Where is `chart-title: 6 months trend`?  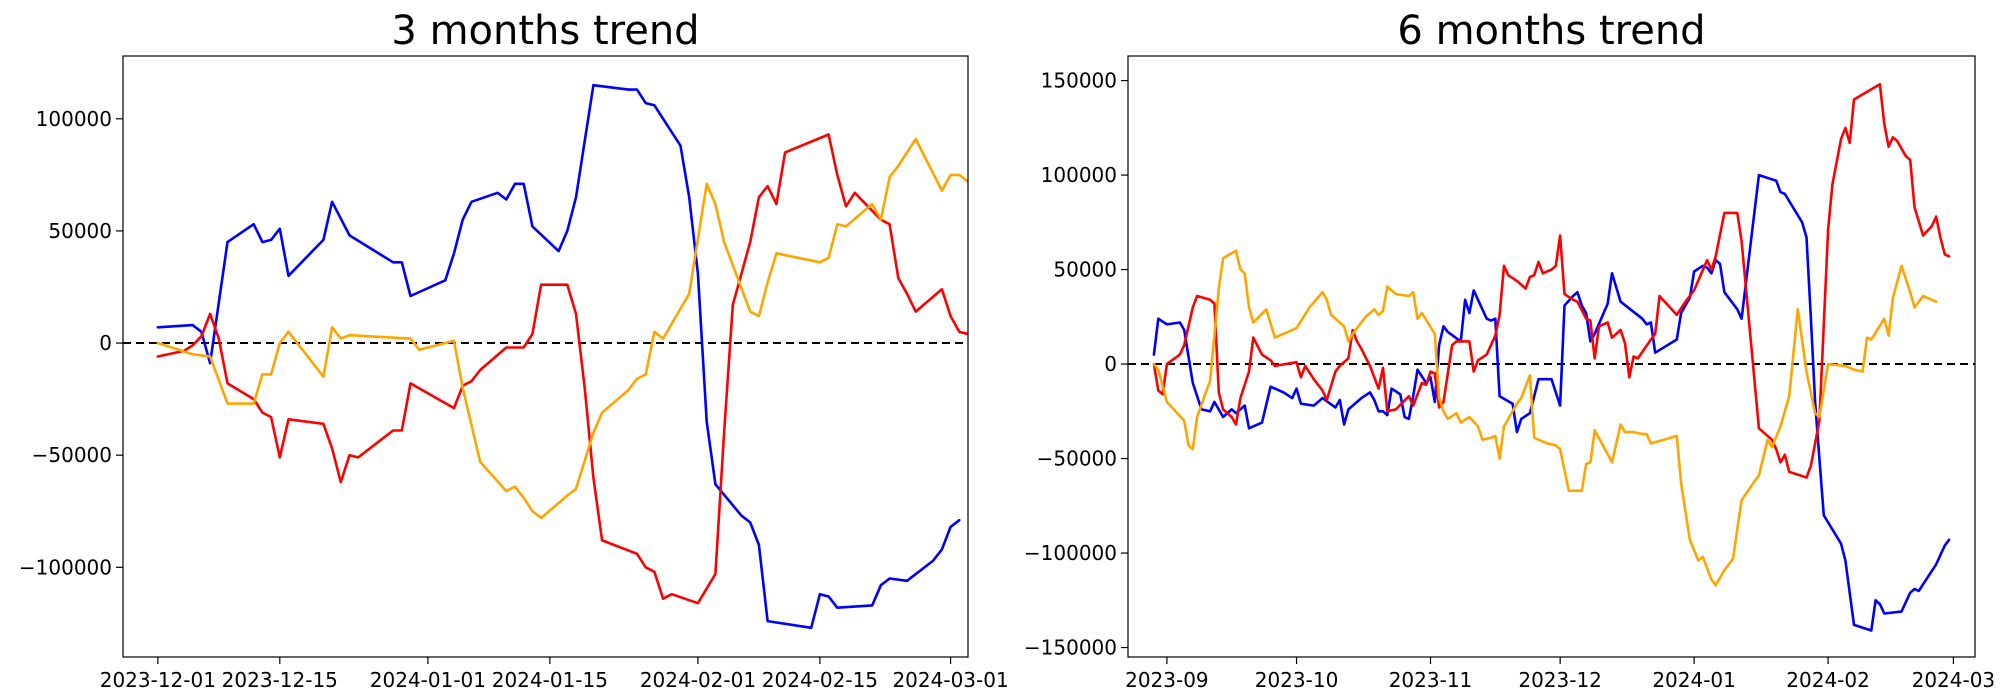
chart-title: 6 months trend is located at coordinates (1551, 31).